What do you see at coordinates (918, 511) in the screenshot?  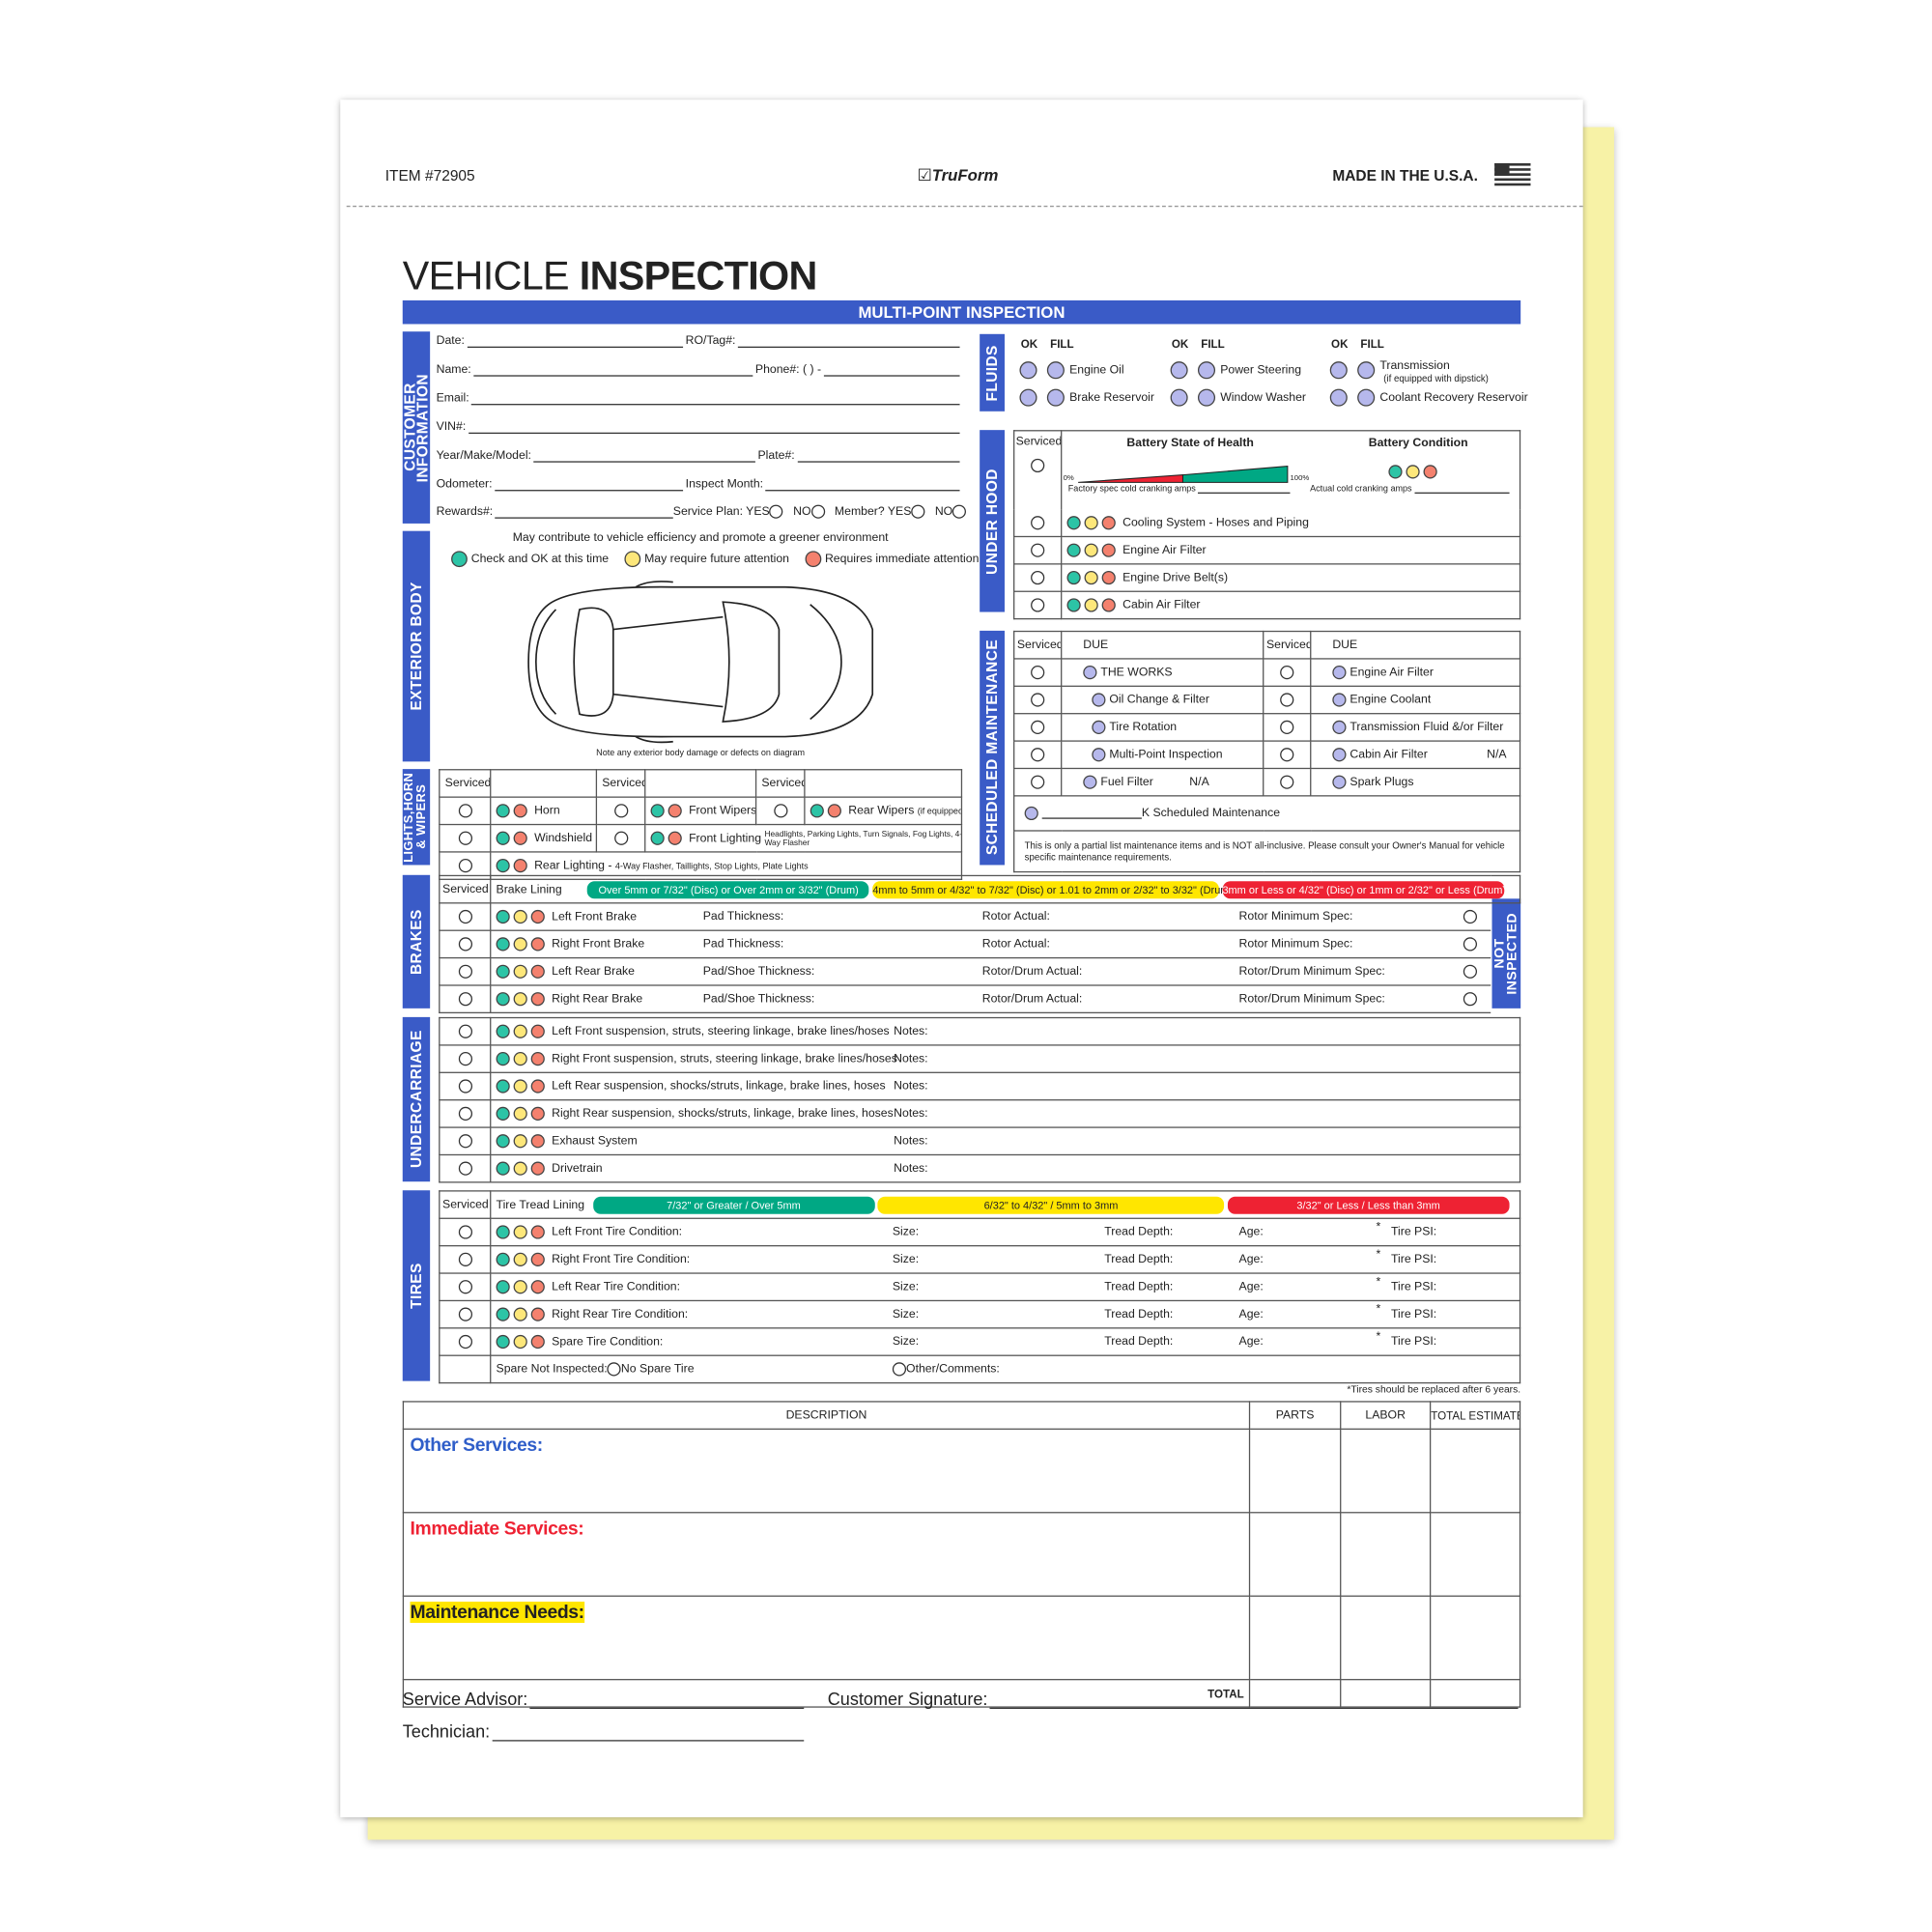 I see `member-yes-radio` at bounding box center [918, 511].